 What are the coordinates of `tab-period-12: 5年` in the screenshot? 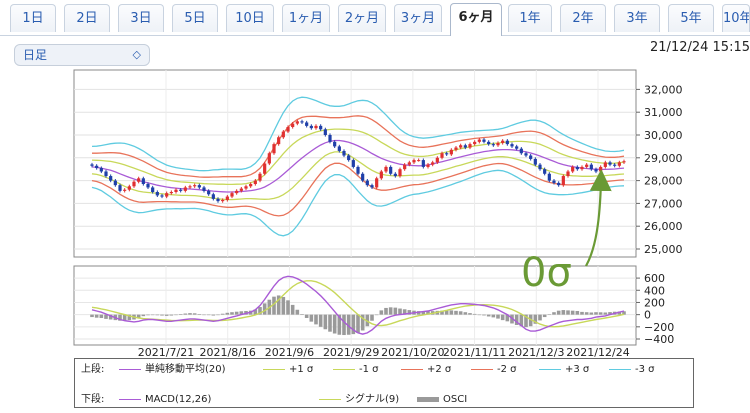 It's located at (691, 18).